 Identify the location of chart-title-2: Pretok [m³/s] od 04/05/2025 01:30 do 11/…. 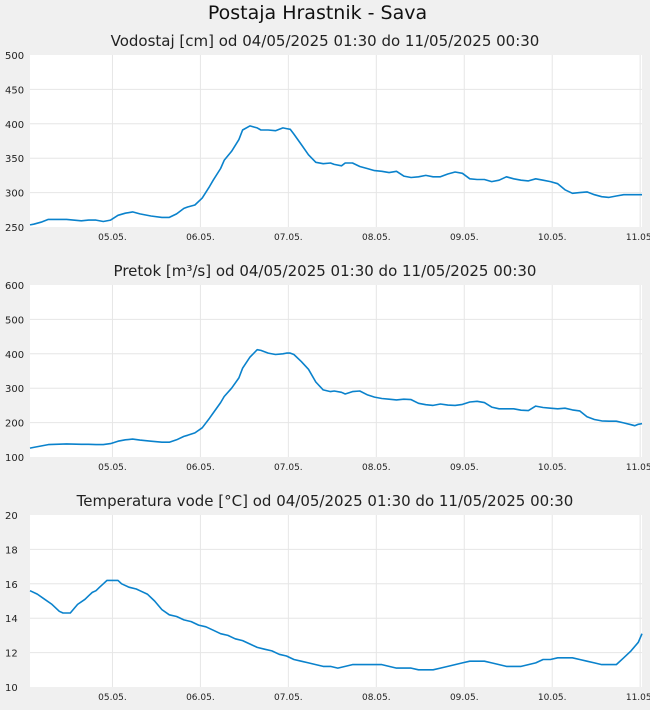
(325, 271).